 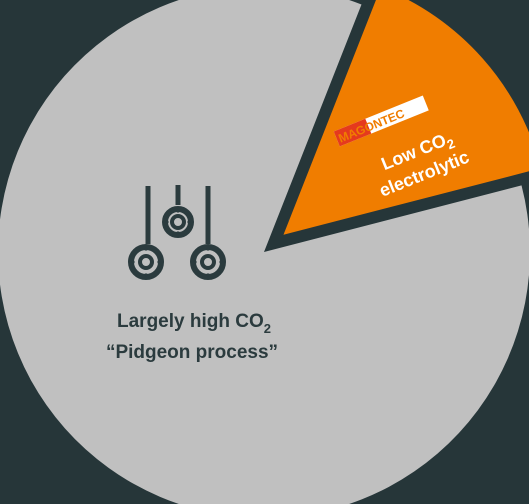 I want to click on label-pidgeon-line2: “Pidgeon process”, so click(x=192, y=352).